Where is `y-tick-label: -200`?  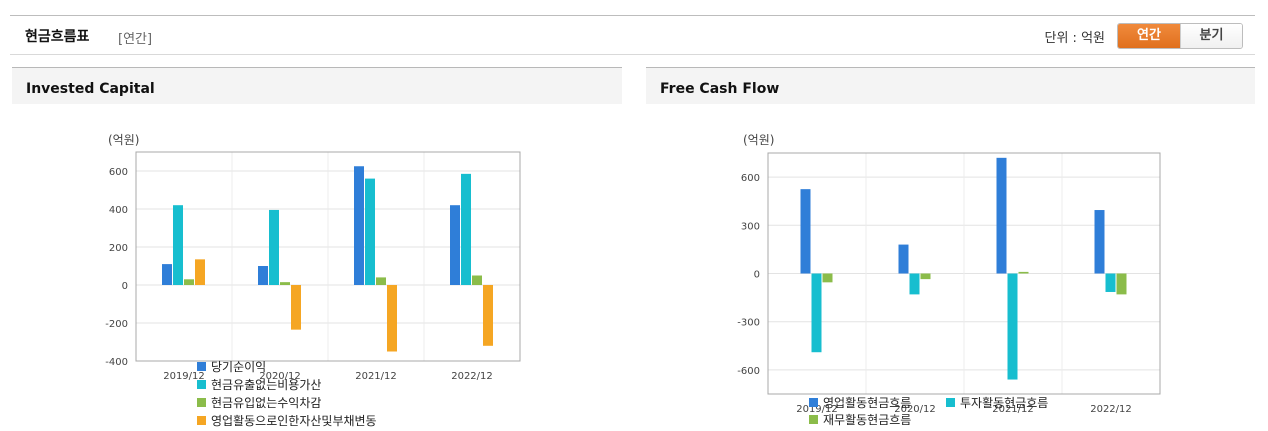 y-tick-label: -200 is located at coordinates (116, 324).